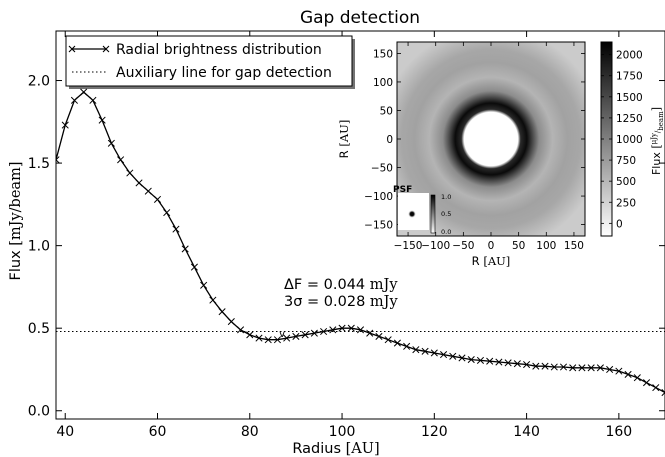  Describe the element at coordinates (656, 163) in the screenshot. I see `colorbar-label-word: Flux` at that location.